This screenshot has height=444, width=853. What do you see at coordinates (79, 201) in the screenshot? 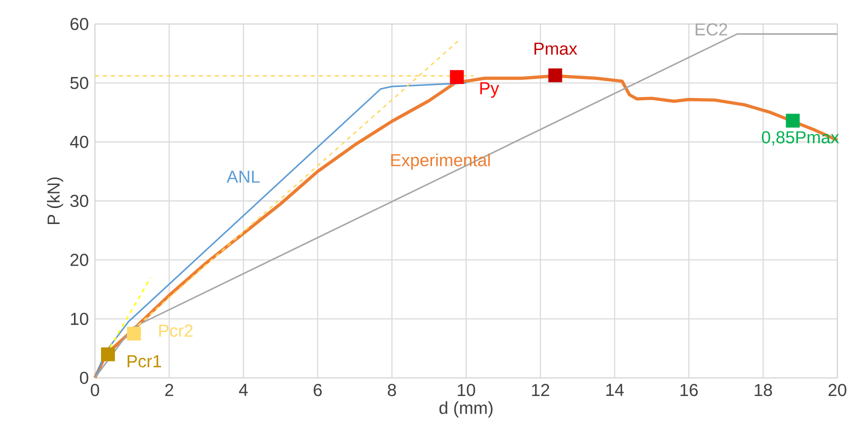
I see `y-tick-label: 30` at bounding box center [79, 201].